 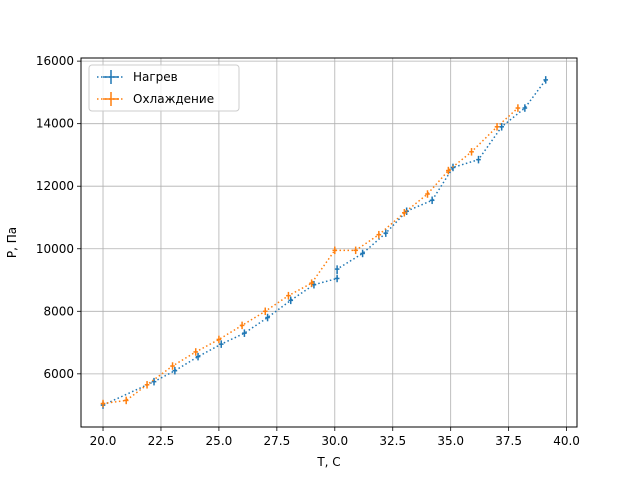 What do you see at coordinates (55, 124) in the screenshot?
I see `y-tick-label: 14000` at bounding box center [55, 124].